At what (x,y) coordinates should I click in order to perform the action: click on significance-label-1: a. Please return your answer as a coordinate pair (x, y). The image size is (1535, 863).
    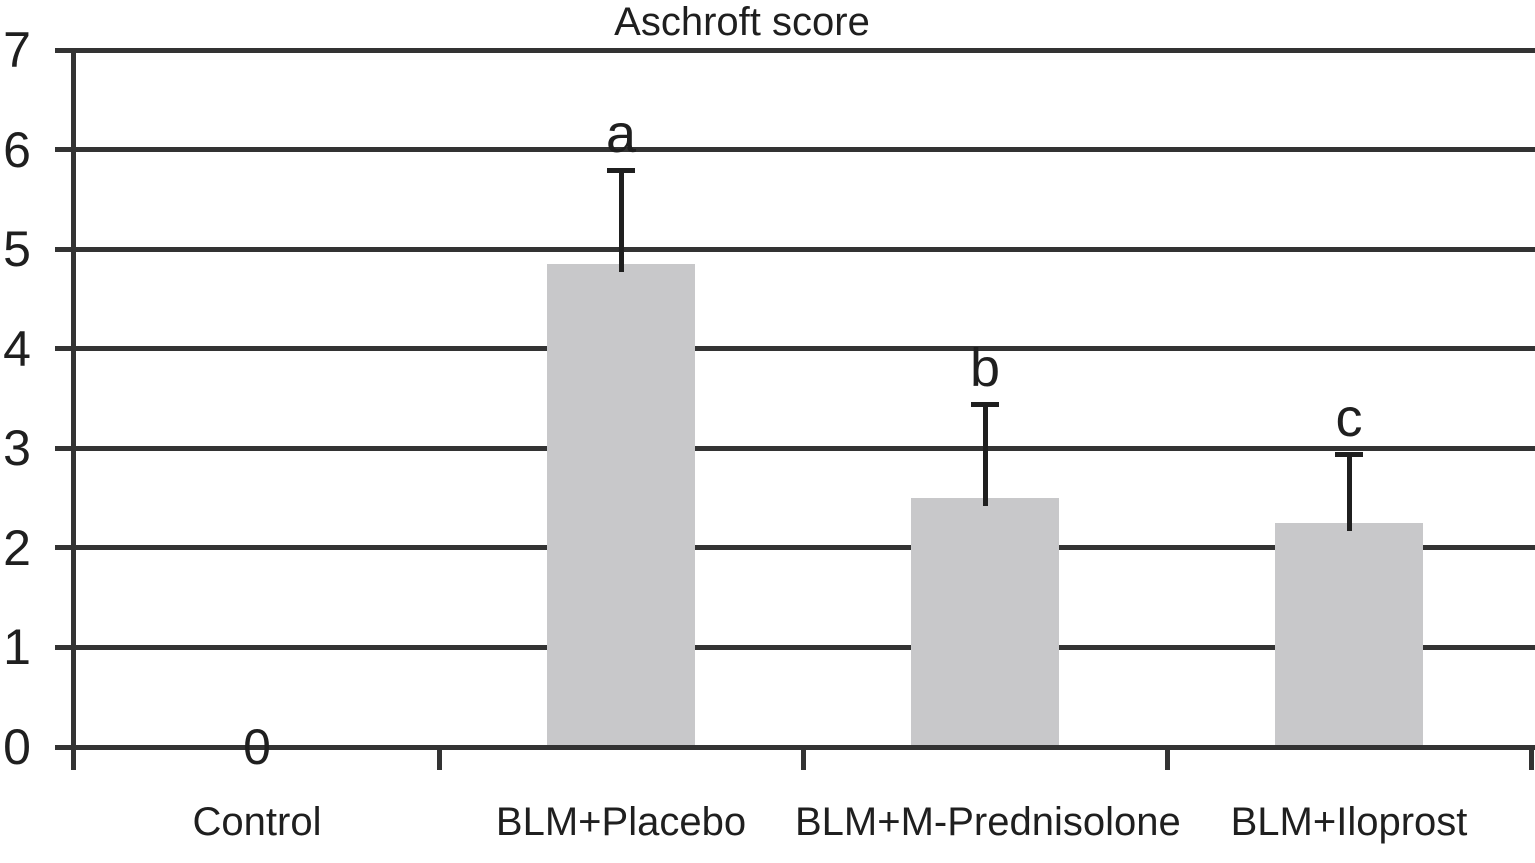
    Looking at the image, I should click on (621, 134).